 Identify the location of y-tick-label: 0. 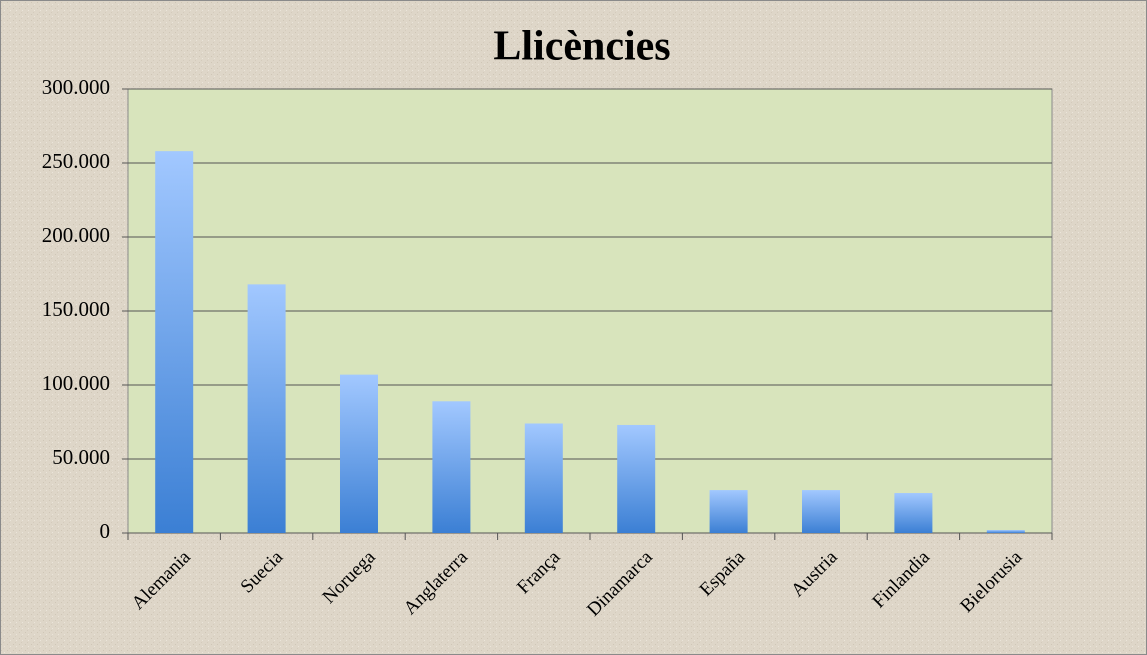
(105, 531).